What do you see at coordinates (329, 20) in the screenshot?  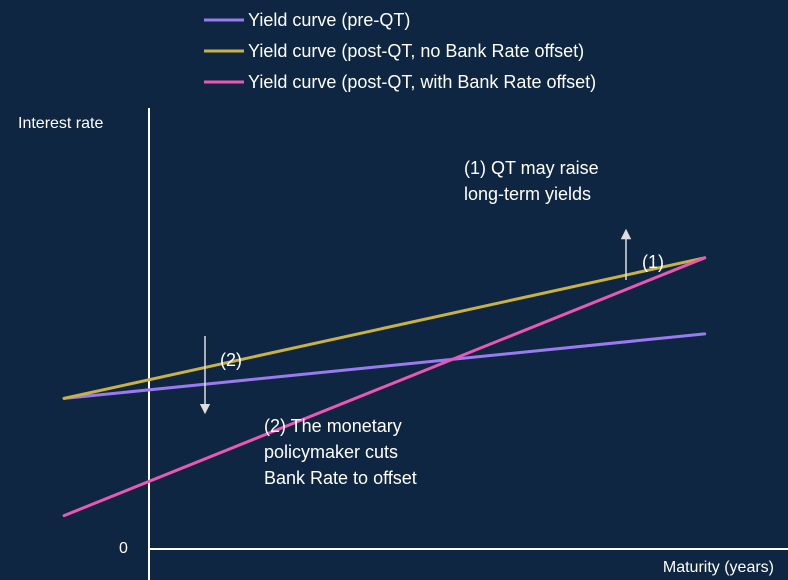 I see `legend-label-pre-qt: Yield curve (pre-QT)` at bounding box center [329, 20].